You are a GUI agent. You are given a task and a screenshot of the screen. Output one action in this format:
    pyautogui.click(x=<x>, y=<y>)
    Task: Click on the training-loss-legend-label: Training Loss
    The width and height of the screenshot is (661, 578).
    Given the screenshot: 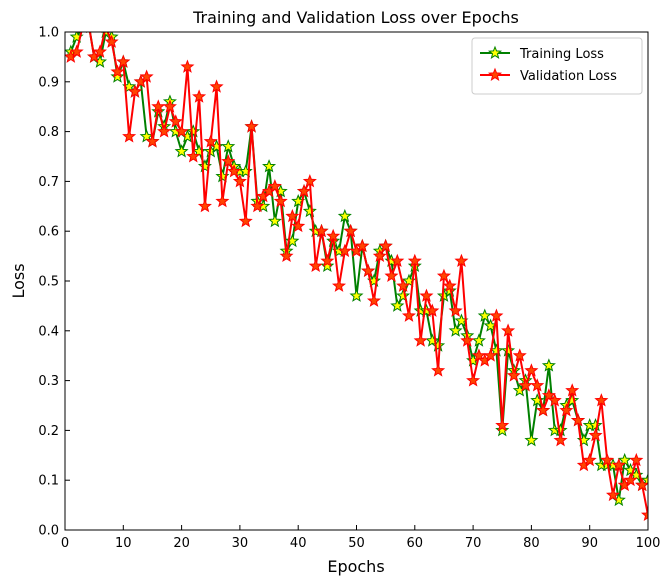 What is the action you would take?
    pyautogui.click(x=561, y=54)
    